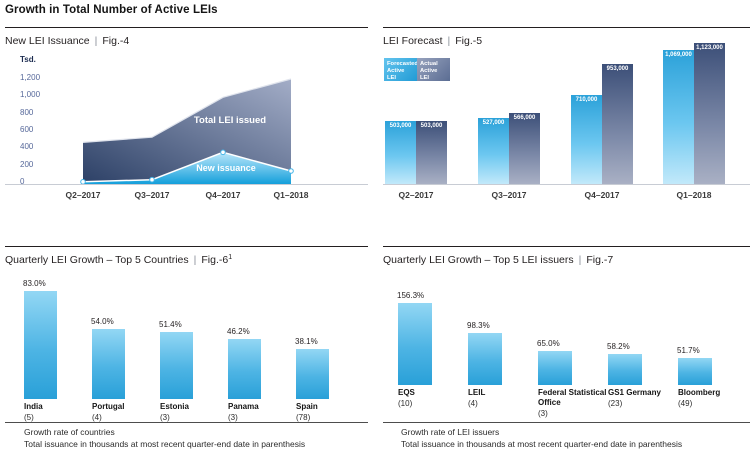 This screenshot has height=458, width=750. What do you see at coordinates (69, 432) in the screenshot?
I see `footnote-line: Growth rate of countries` at bounding box center [69, 432].